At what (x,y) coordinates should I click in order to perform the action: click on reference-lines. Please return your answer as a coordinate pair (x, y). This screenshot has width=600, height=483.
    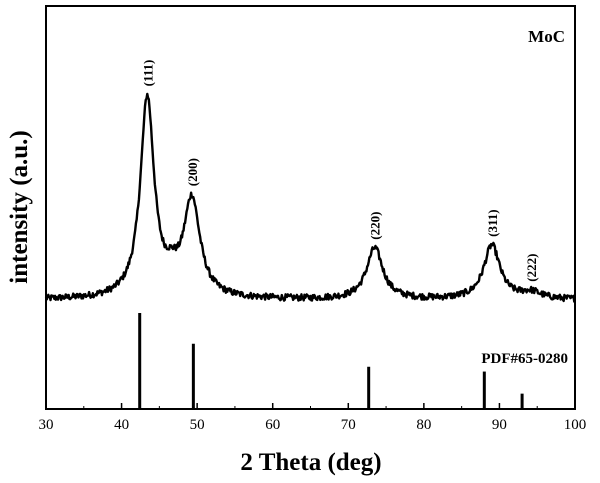
    Looking at the image, I should click on (331, 361).